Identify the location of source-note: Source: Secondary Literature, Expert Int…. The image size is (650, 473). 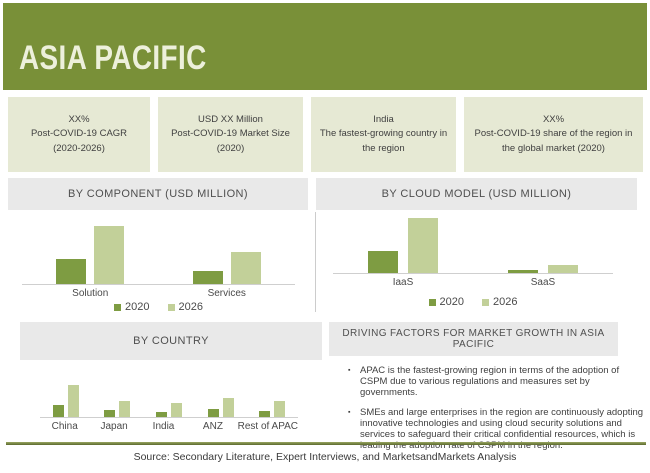
(325, 457).